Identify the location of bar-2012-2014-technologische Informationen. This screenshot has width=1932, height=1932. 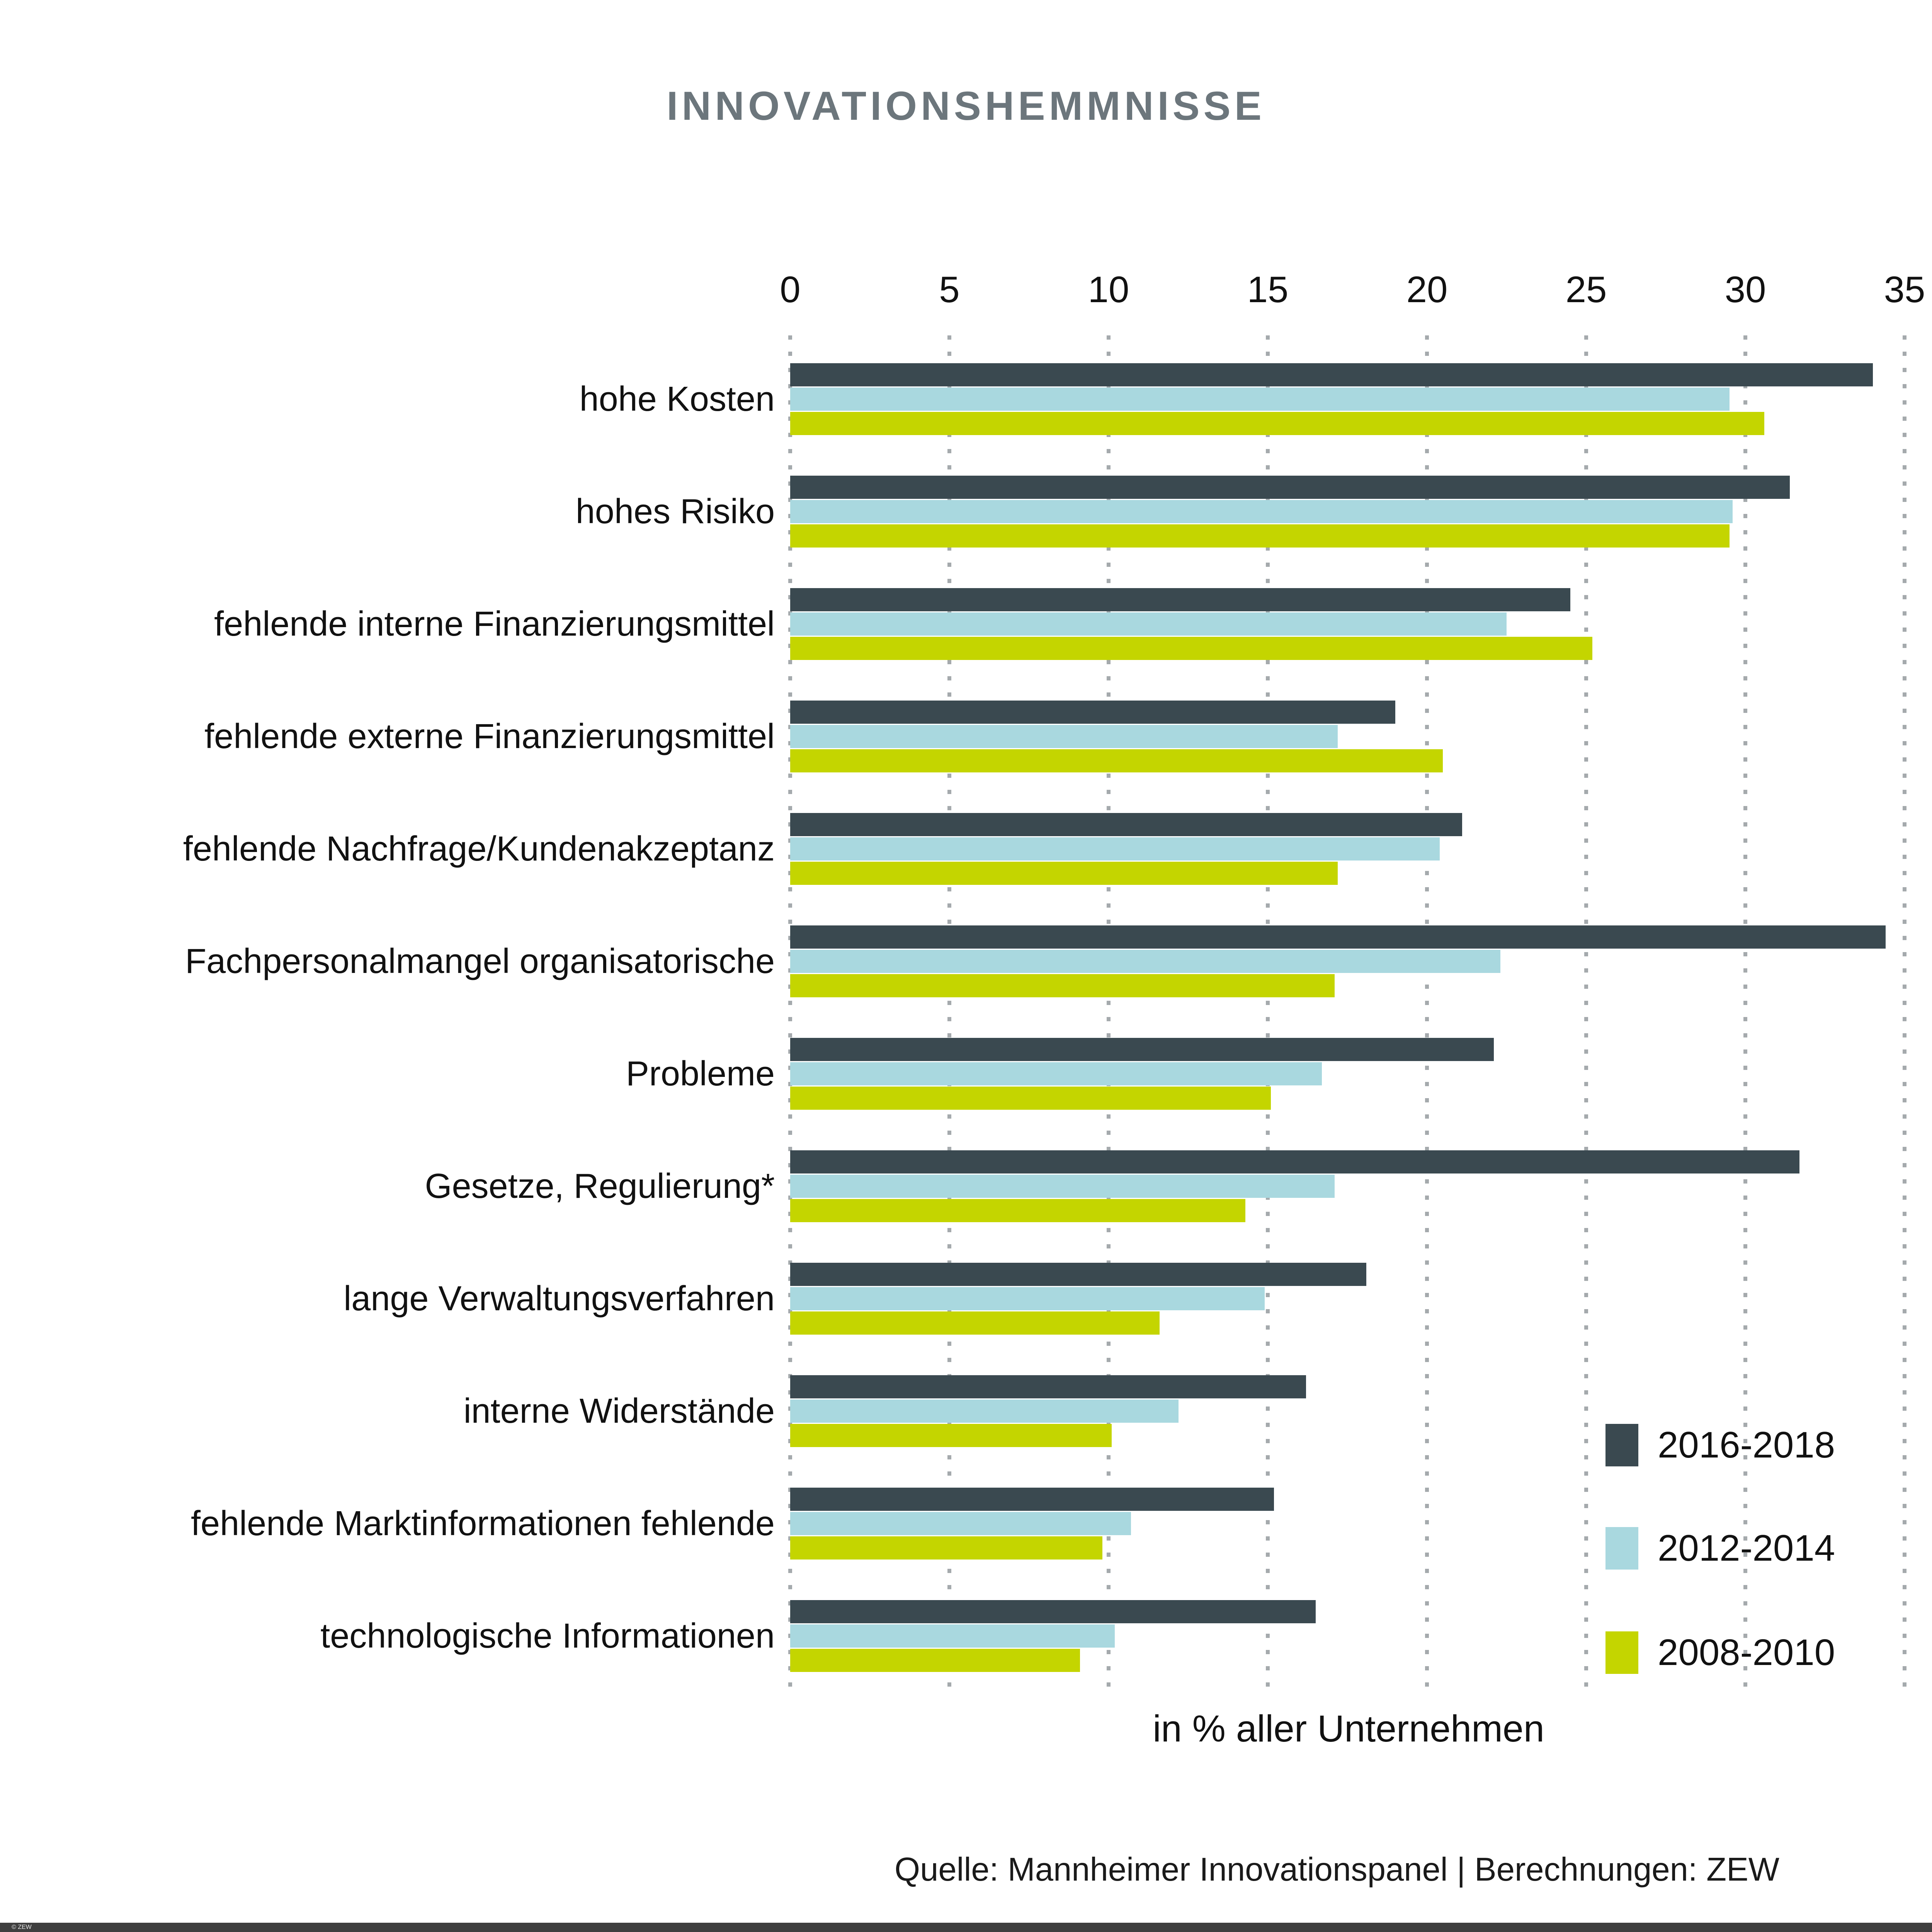
(953, 1636).